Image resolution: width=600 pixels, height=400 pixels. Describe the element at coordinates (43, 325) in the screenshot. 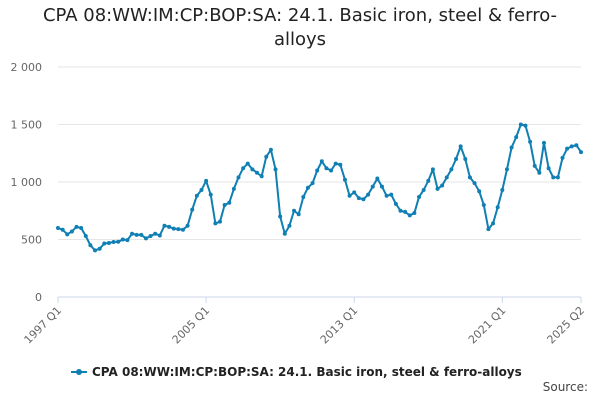

I see `x-tick-label: 1997 Q1` at that location.